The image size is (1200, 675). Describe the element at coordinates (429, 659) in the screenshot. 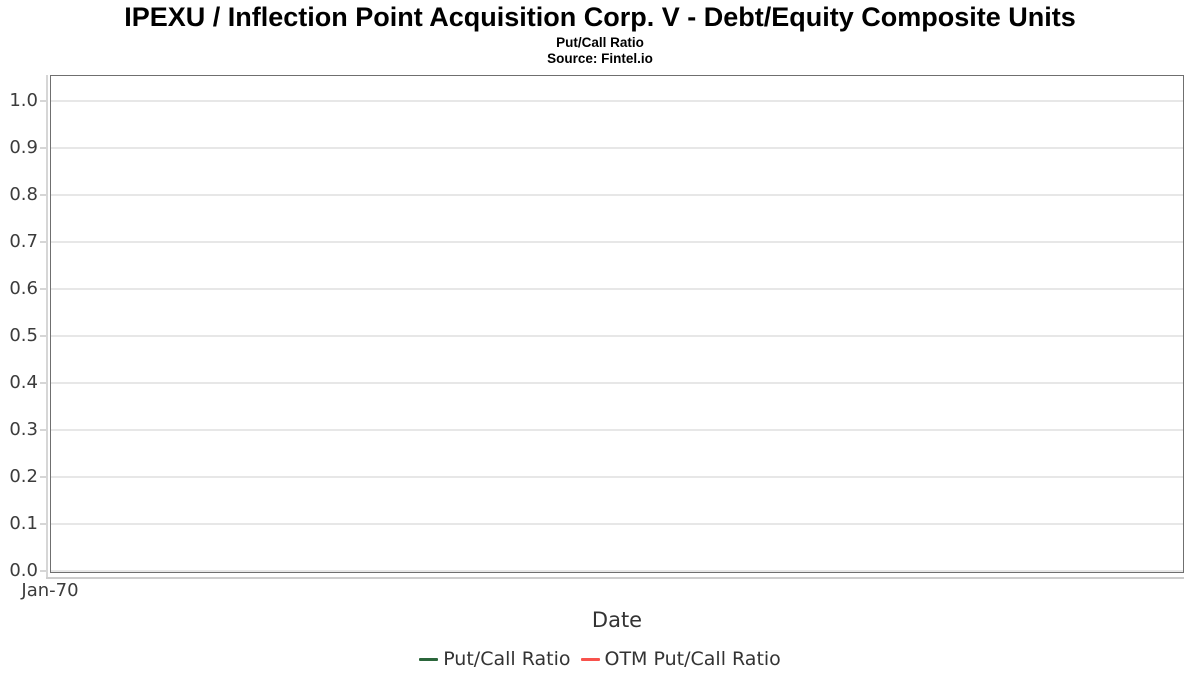

I see `legend-line-swatch-put-call-ratio` at that location.